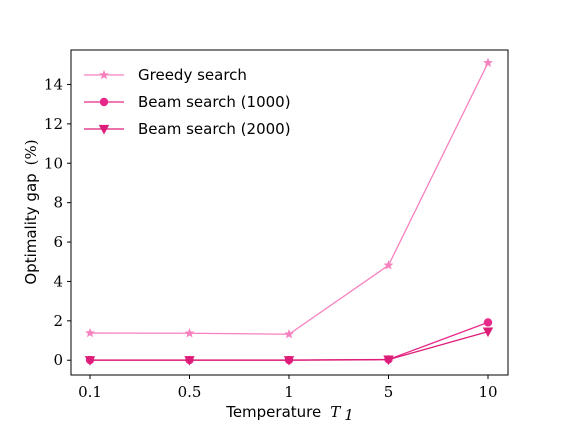 The image size is (565, 423). Describe the element at coordinates (57, 222) in the screenshot. I see `y-axis-ticks: 0 2 4 6 8 10 12 14` at that location.